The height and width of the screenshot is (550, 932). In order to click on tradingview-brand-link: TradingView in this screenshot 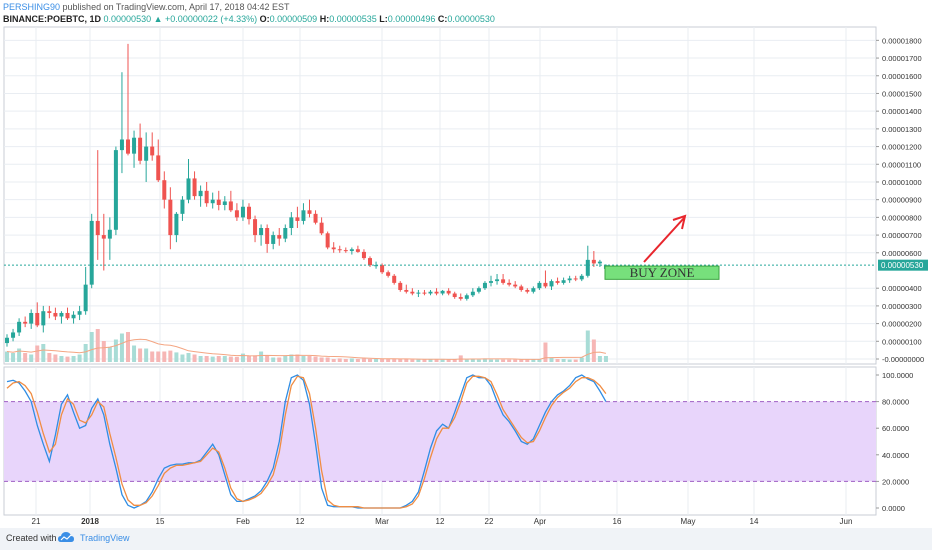, I will do `click(105, 538)`.